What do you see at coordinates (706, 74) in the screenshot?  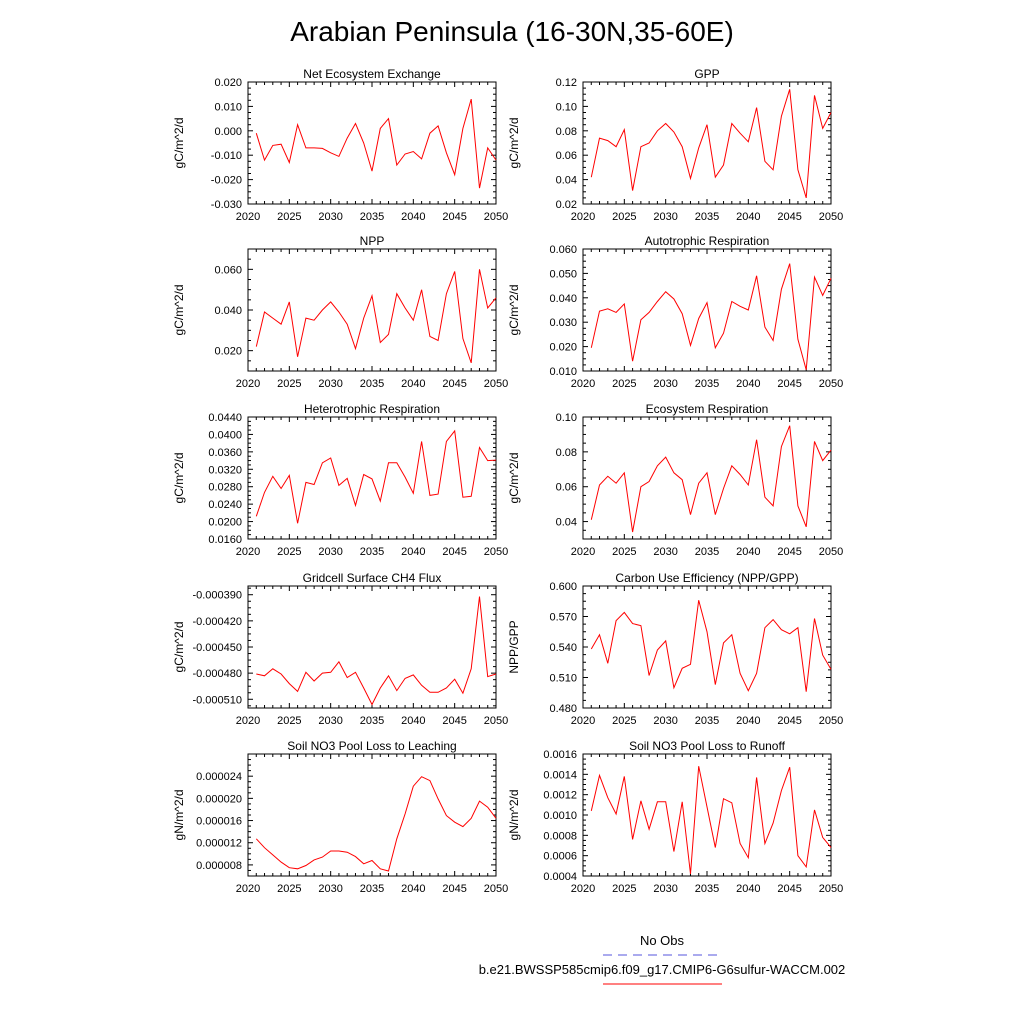 I see `panel-title: GPP` at bounding box center [706, 74].